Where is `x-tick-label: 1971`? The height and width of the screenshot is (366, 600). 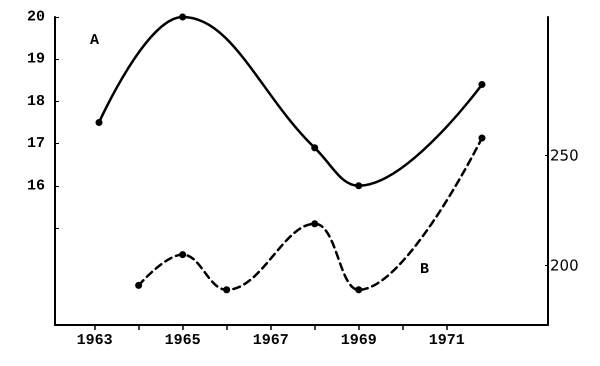
x-tick-label: 1971 is located at coordinates (446, 340).